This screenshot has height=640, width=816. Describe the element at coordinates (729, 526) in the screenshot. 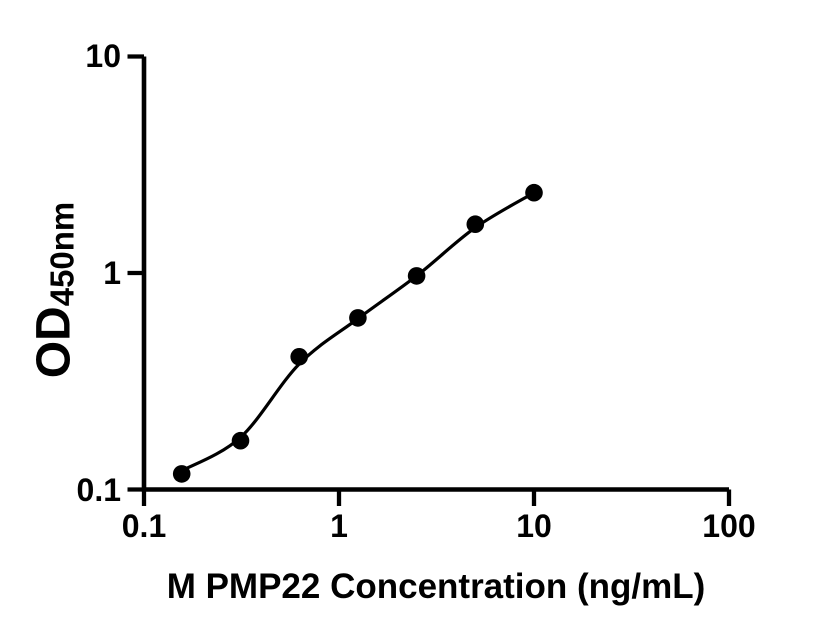

I see `x-tick-label-100: 100` at that location.